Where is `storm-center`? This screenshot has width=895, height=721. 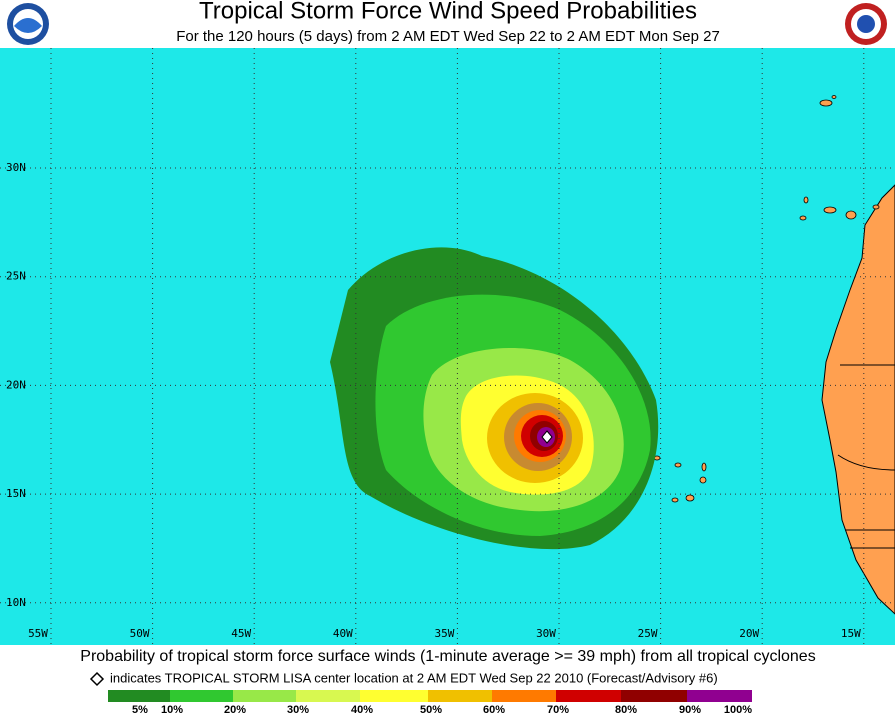
storm-center is located at coordinates (547, 437).